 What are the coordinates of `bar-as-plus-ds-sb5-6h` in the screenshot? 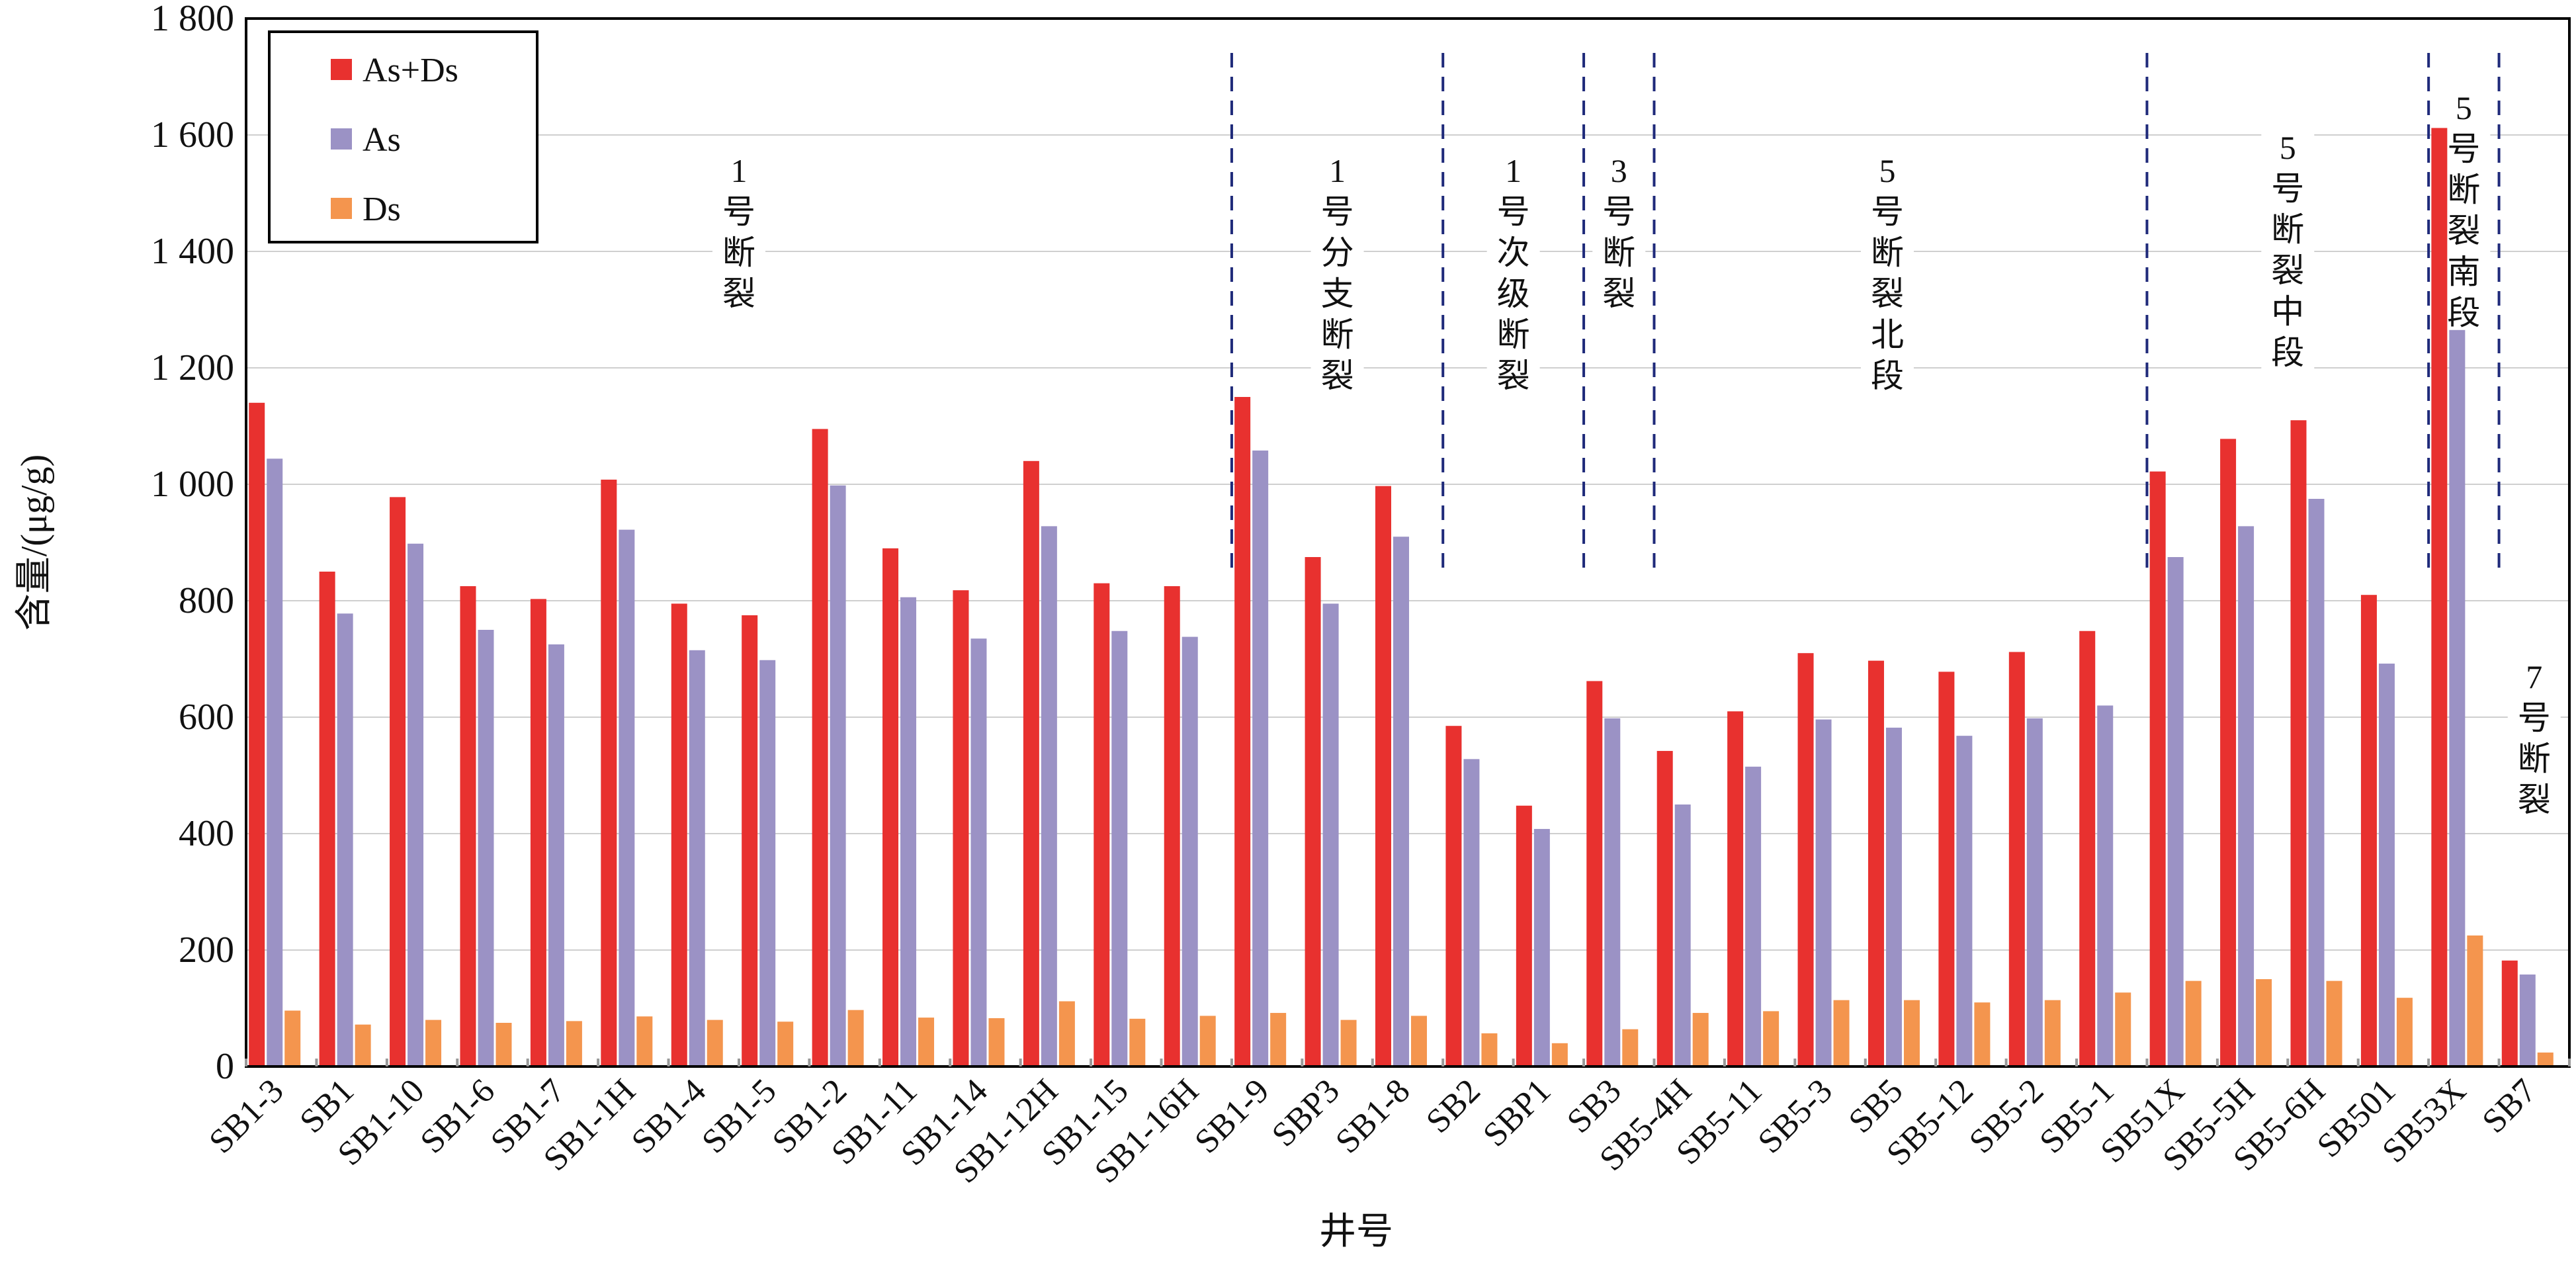 It's located at (2298, 743).